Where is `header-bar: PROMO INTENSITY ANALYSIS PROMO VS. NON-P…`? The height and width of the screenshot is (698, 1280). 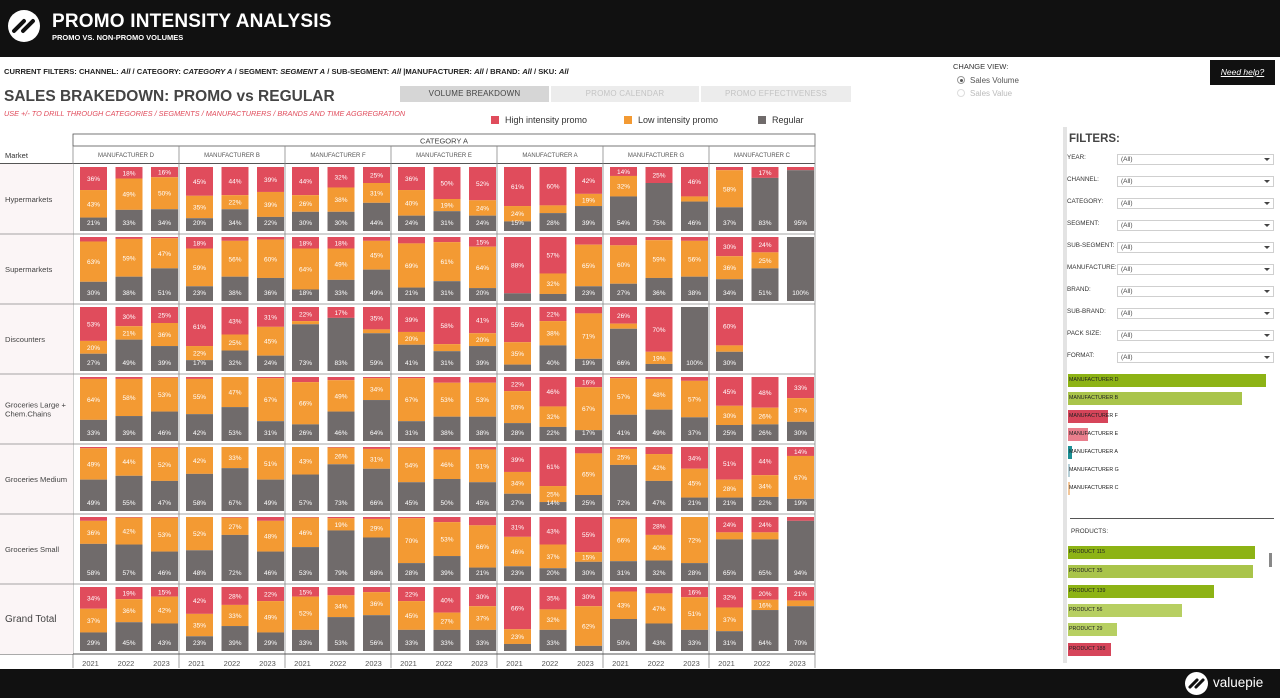
header-bar: PROMO INTENSITY ANALYSIS PROMO VS. NON-P… is located at coordinates (640, 28).